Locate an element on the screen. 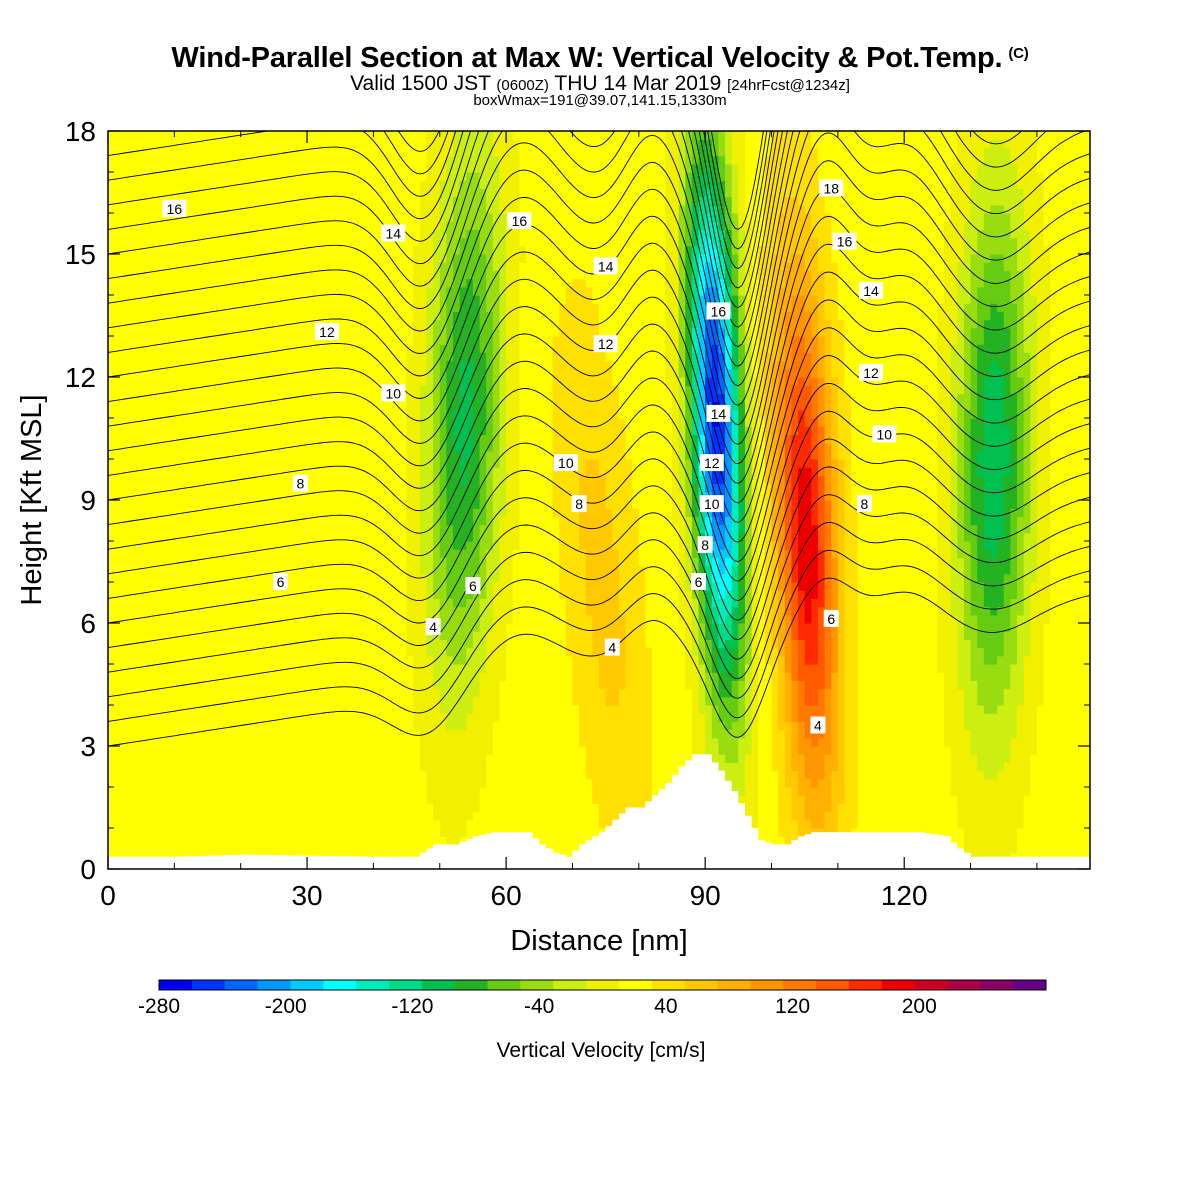 This screenshot has height=1200, width=1200. box-wmax-line: boxWmax=191@39.07,141.15,1330m is located at coordinates (600, 100).